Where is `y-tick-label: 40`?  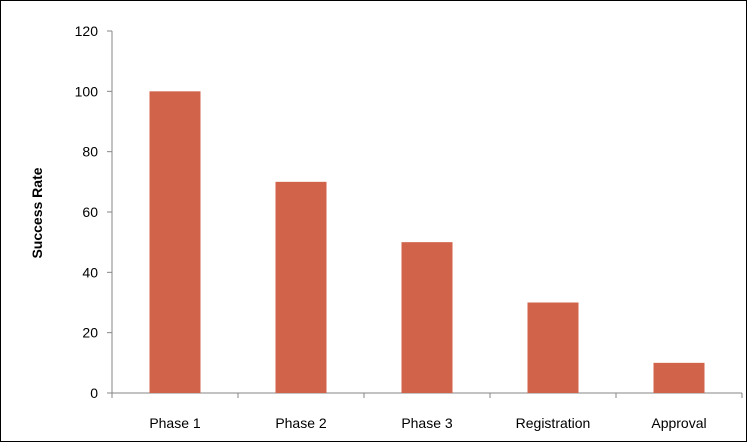
y-tick-label: 40 is located at coordinates (90, 272).